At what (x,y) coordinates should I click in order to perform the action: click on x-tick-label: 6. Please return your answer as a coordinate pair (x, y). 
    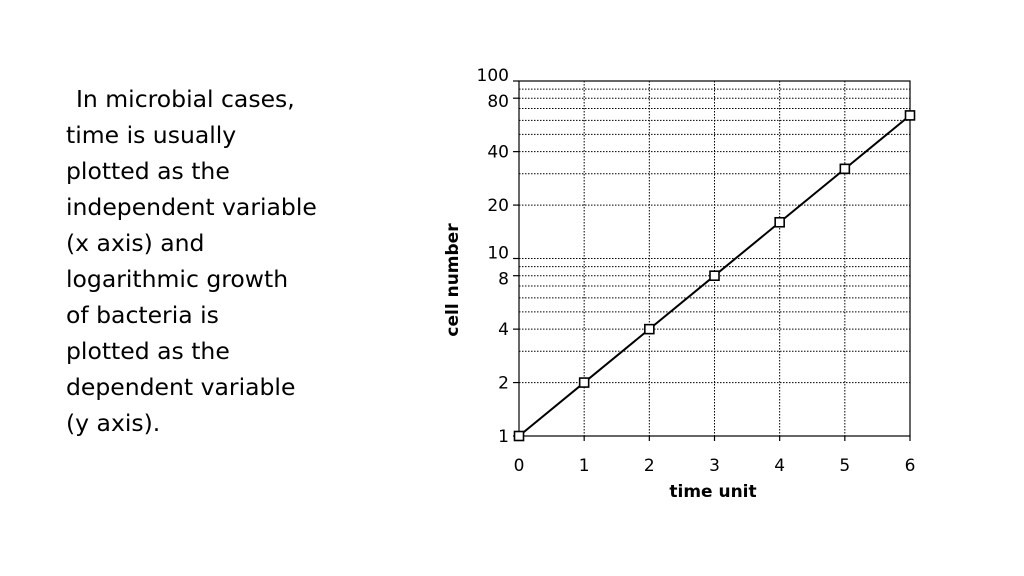
    Looking at the image, I should click on (910, 466).